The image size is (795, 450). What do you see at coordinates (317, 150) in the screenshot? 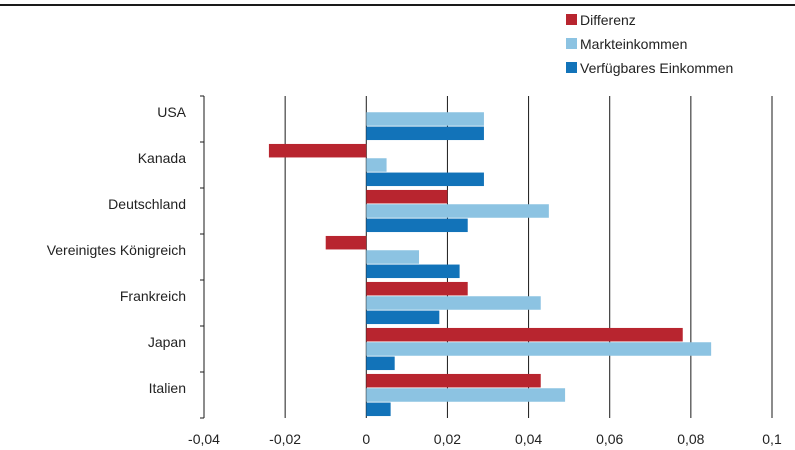
I see `bar-kanada-differenz` at bounding box center [317, 150].